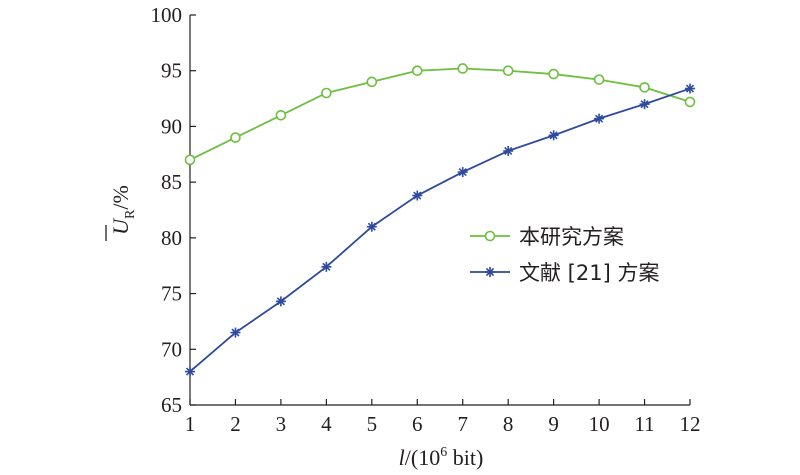 This screenshot has width=800, height=475. I want to click on legend-item-0: 本研究方案, so click(547, 237).